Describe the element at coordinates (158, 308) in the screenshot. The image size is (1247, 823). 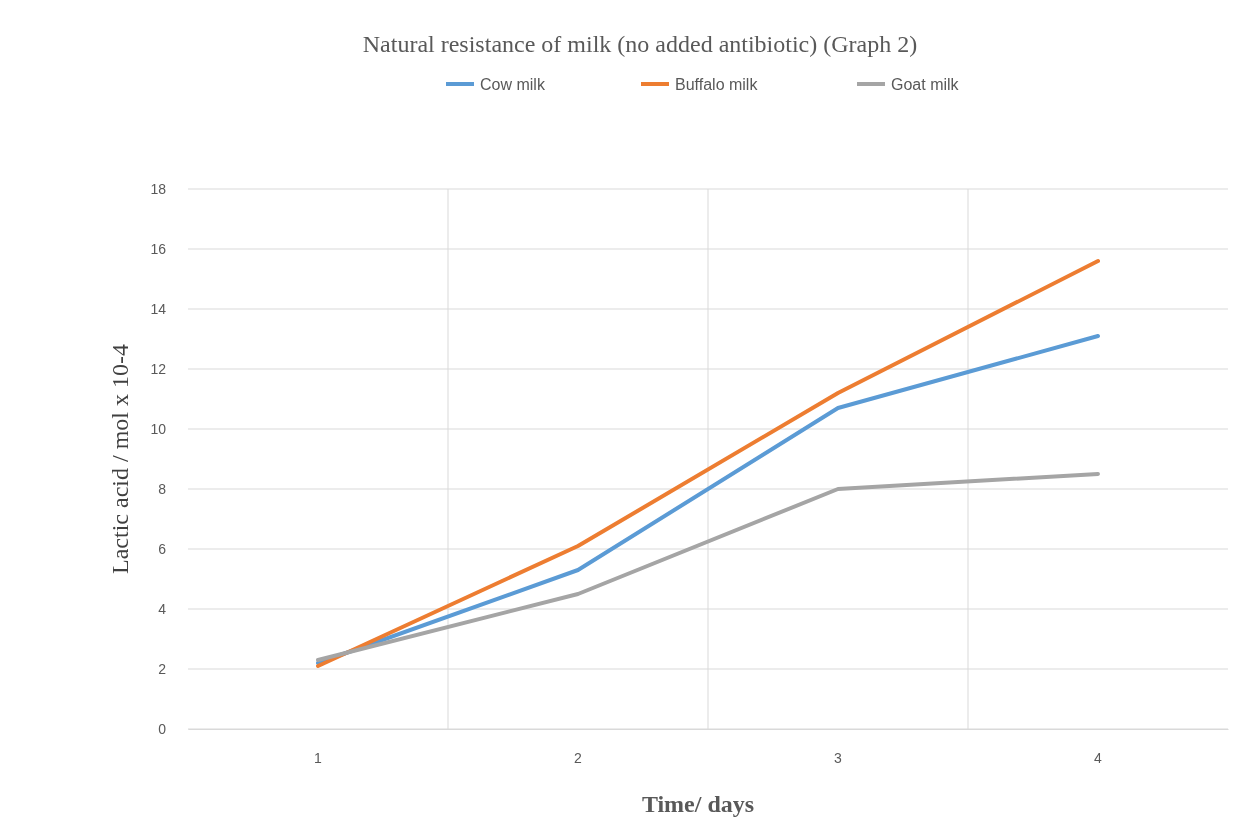
I see `y-tick-label: 14` at that location.